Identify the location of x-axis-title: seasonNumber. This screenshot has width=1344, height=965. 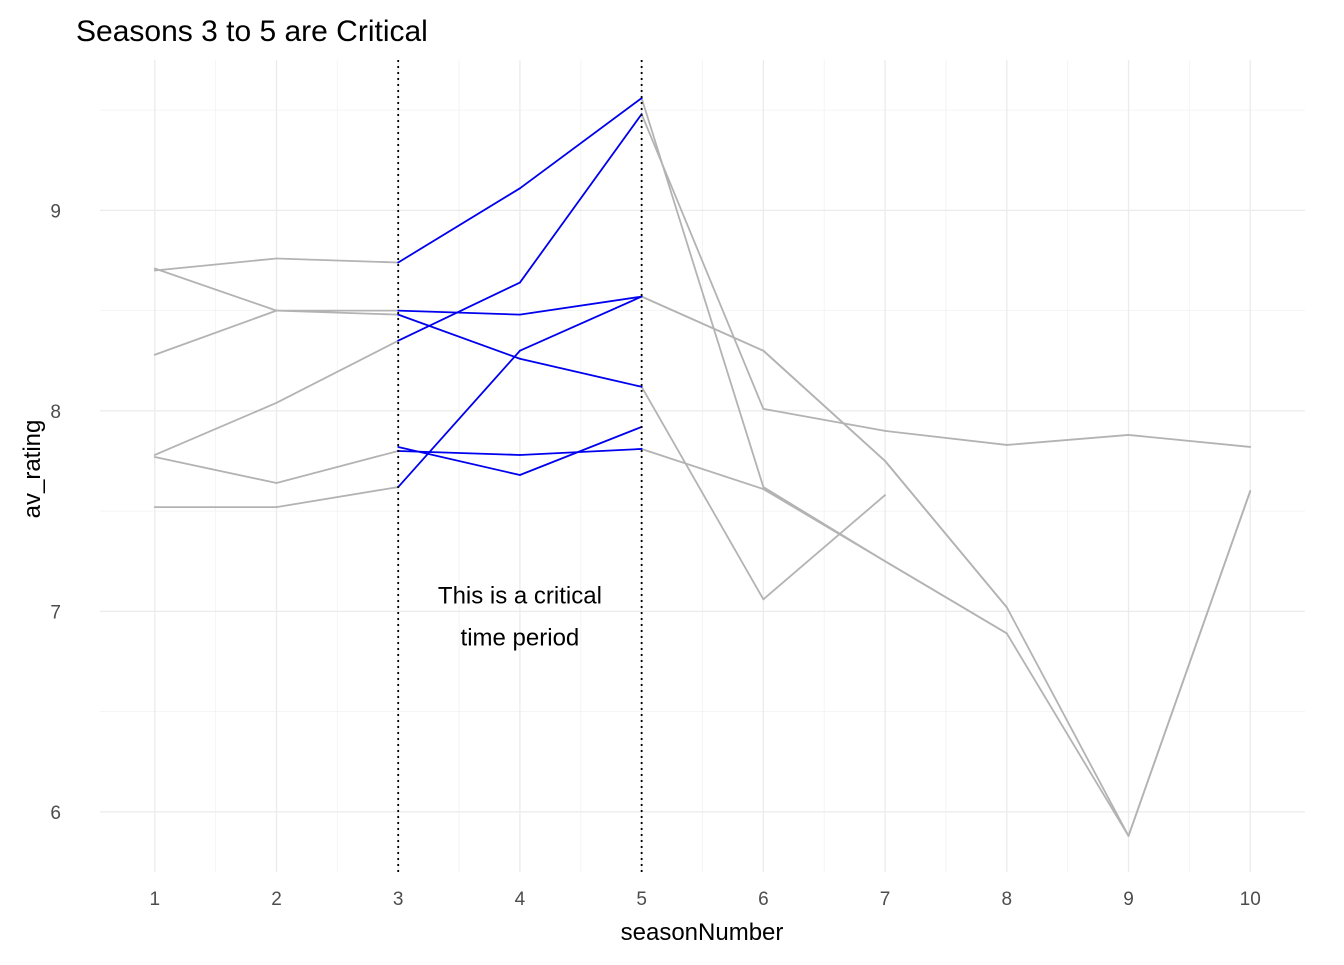
(702, 932).